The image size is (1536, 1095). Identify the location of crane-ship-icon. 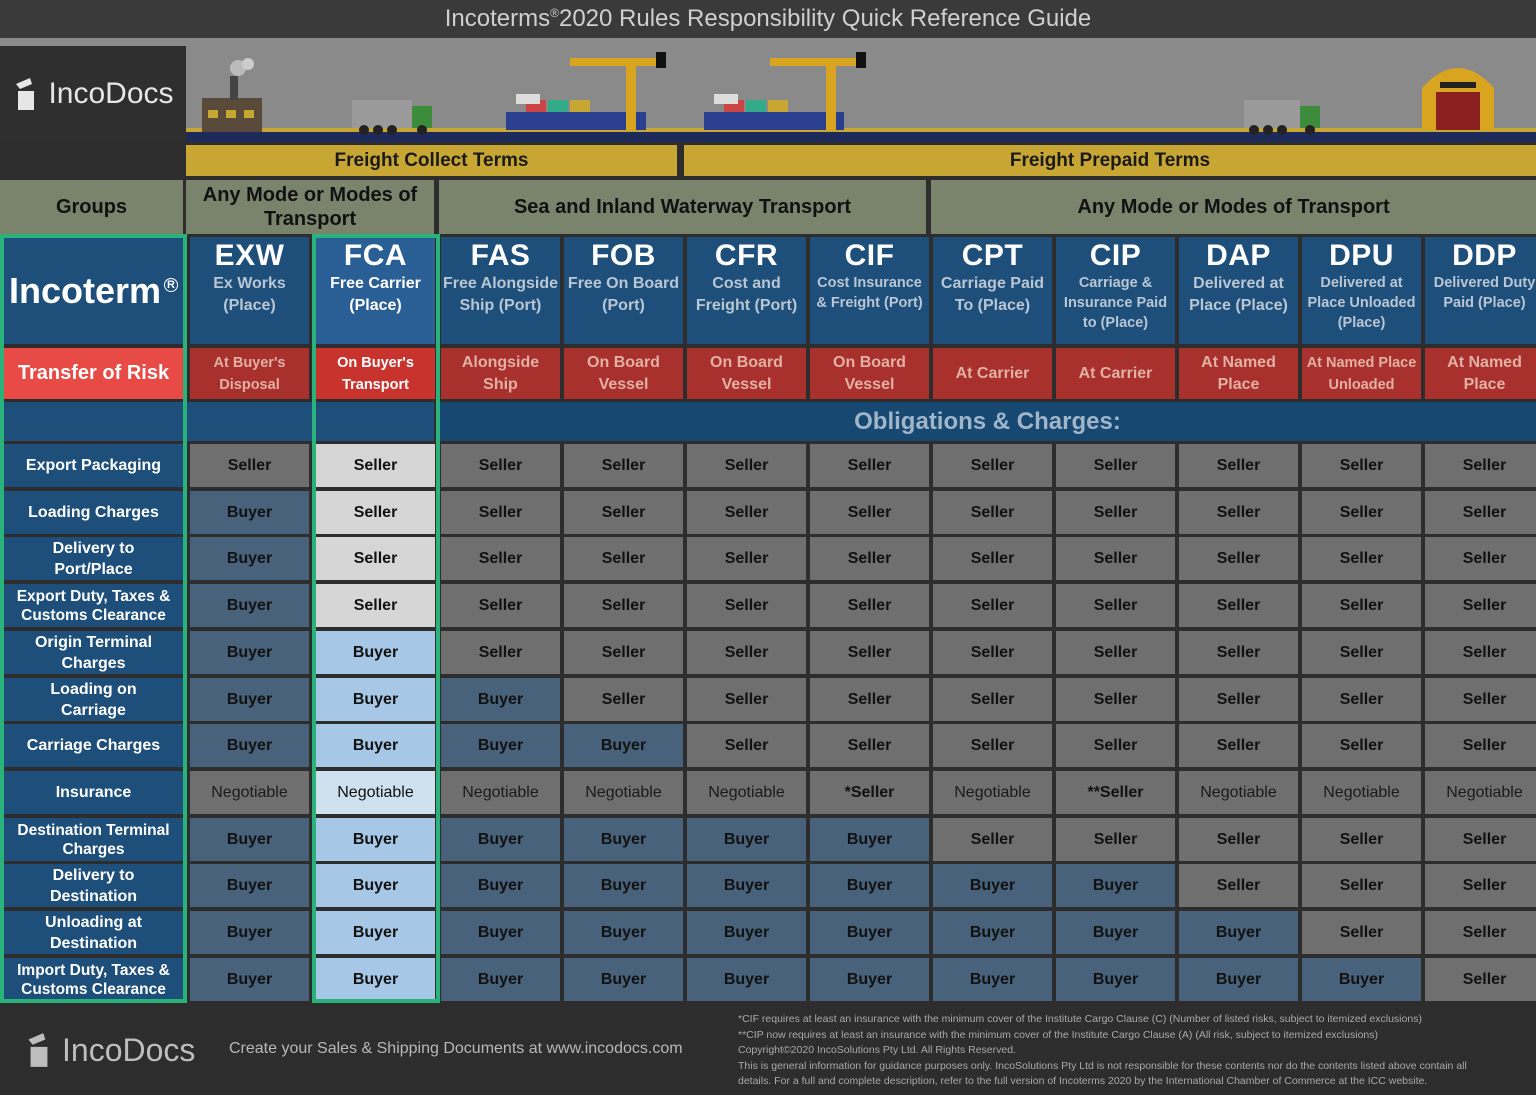
(785, 91).